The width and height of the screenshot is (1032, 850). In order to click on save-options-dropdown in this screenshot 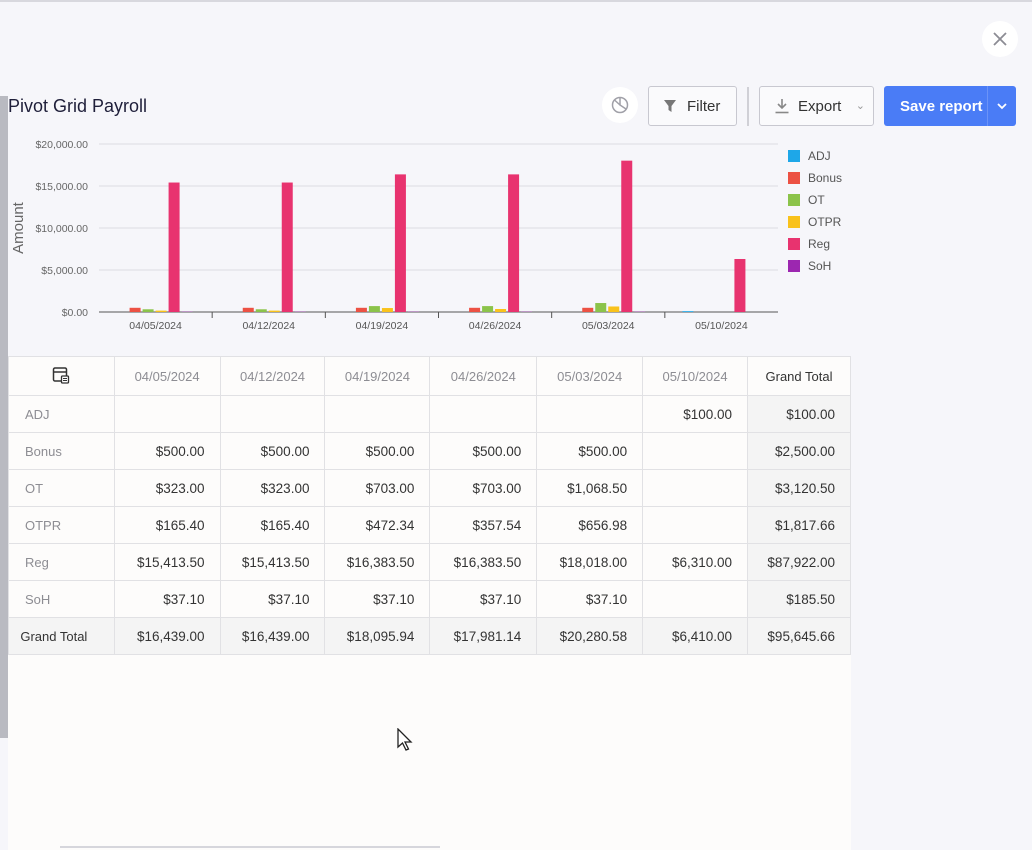, I will do `click(1001, 106)`.